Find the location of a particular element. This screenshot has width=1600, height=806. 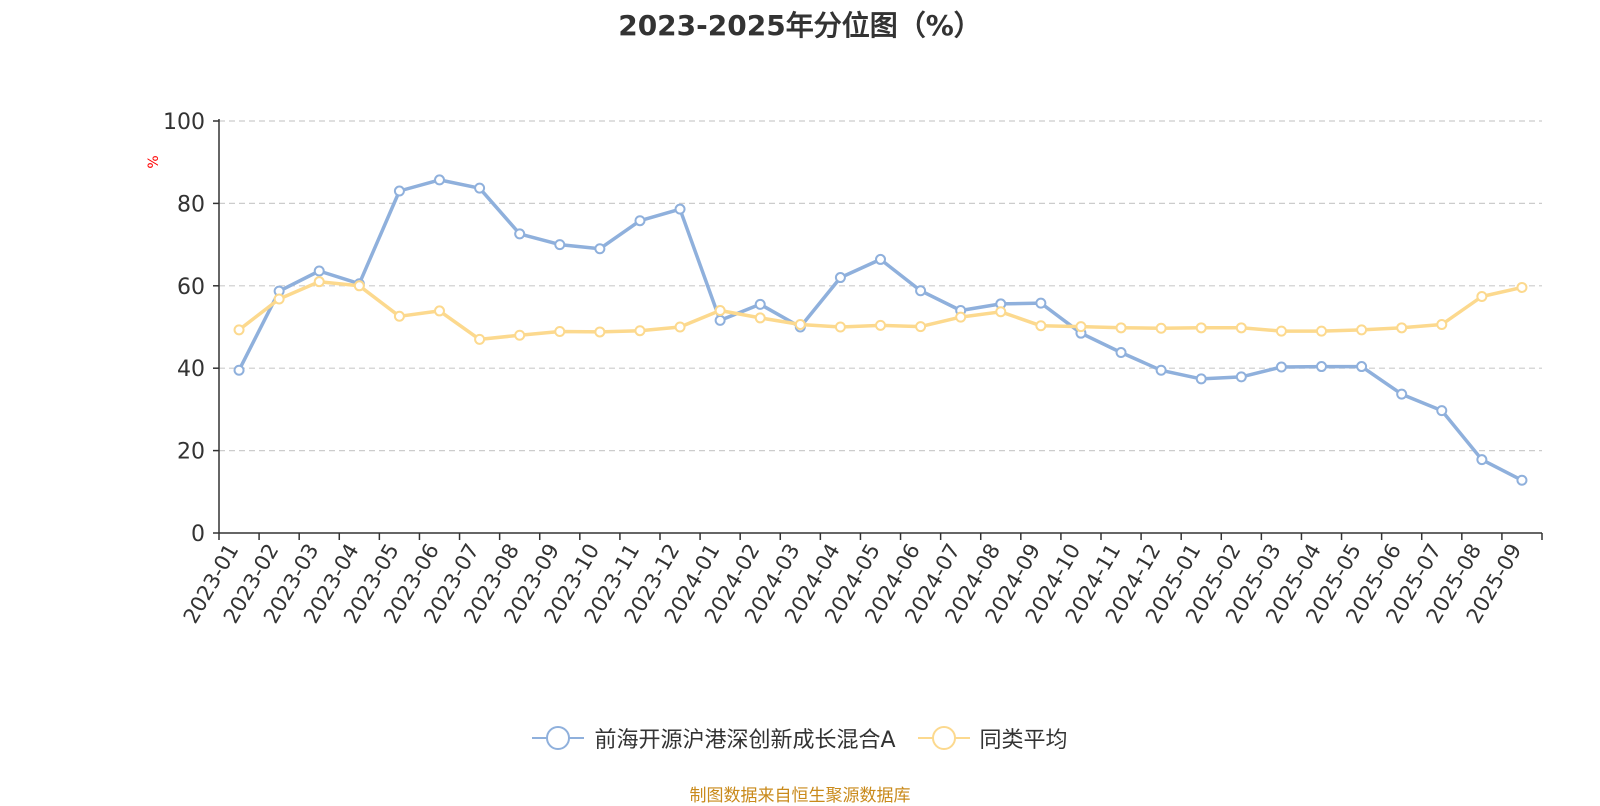

legend-label-category-average: 同类平均 is located at coordinates (1023, 740).